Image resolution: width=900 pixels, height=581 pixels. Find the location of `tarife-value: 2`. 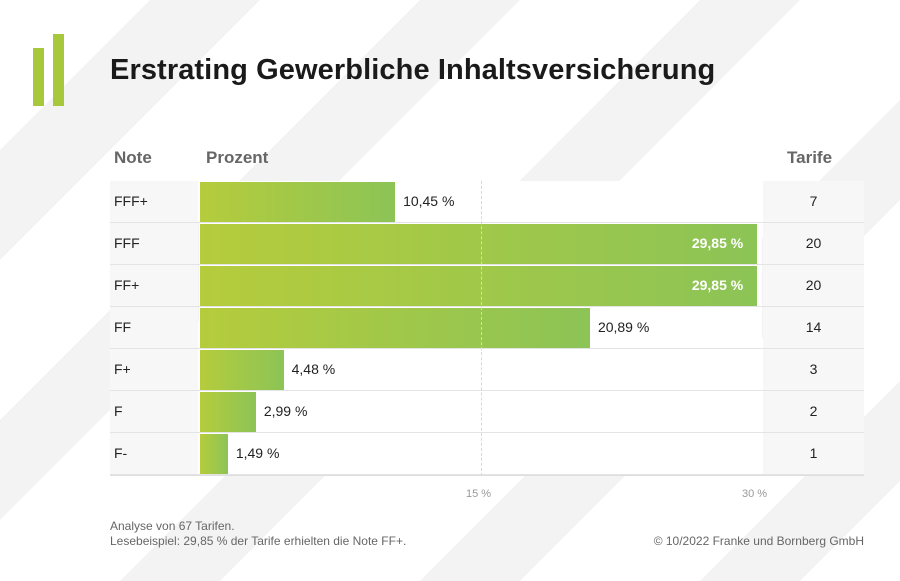

tarife-value: 2 is located at coordinates (813, 411).